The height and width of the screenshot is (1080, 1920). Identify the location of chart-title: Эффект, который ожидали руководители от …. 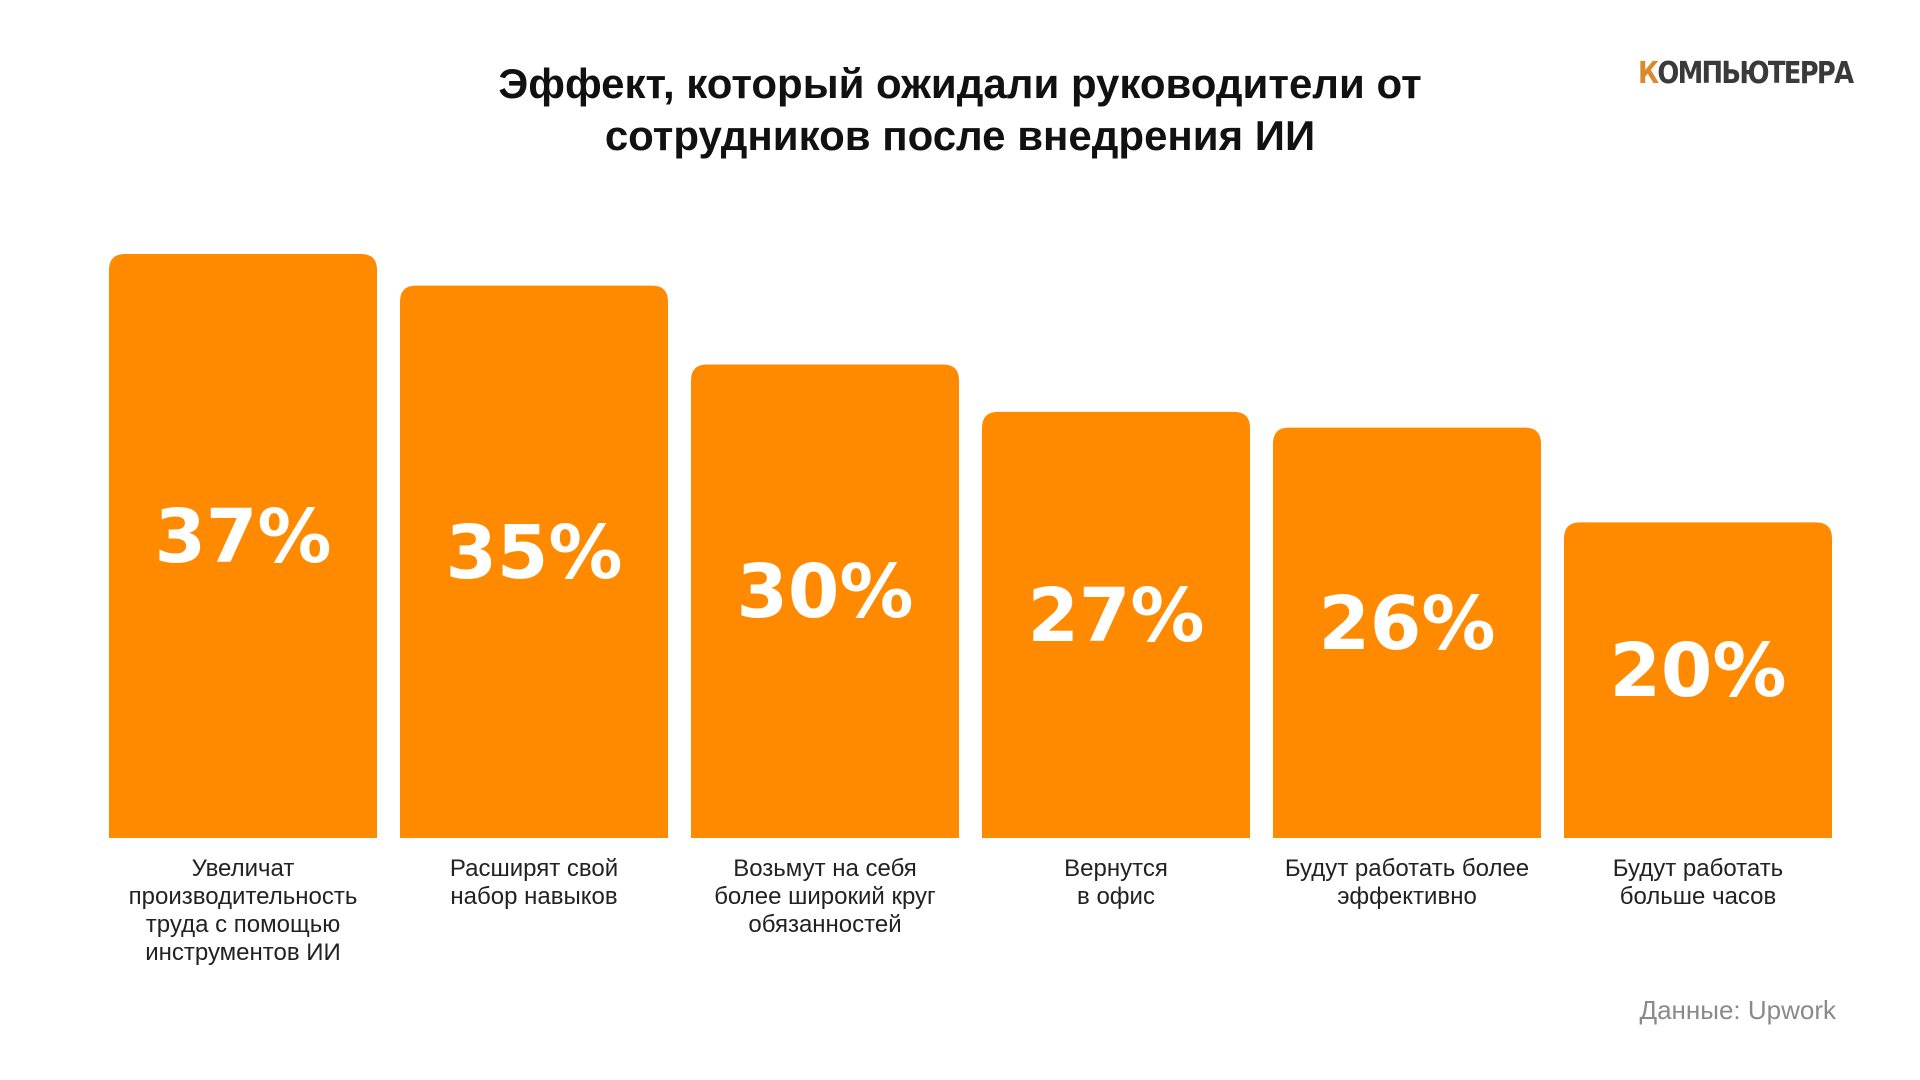
(960, 110).